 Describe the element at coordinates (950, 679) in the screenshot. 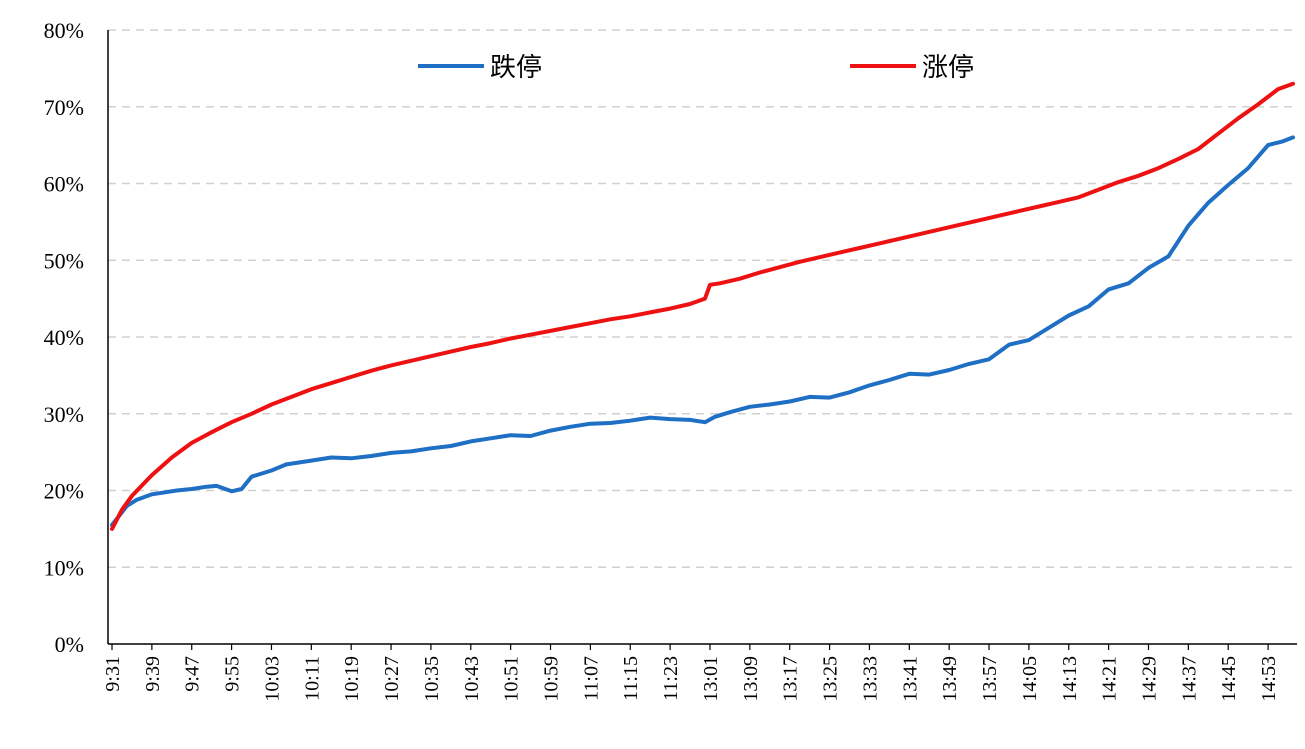

I see `x-tick-label: 13:49` at that location.